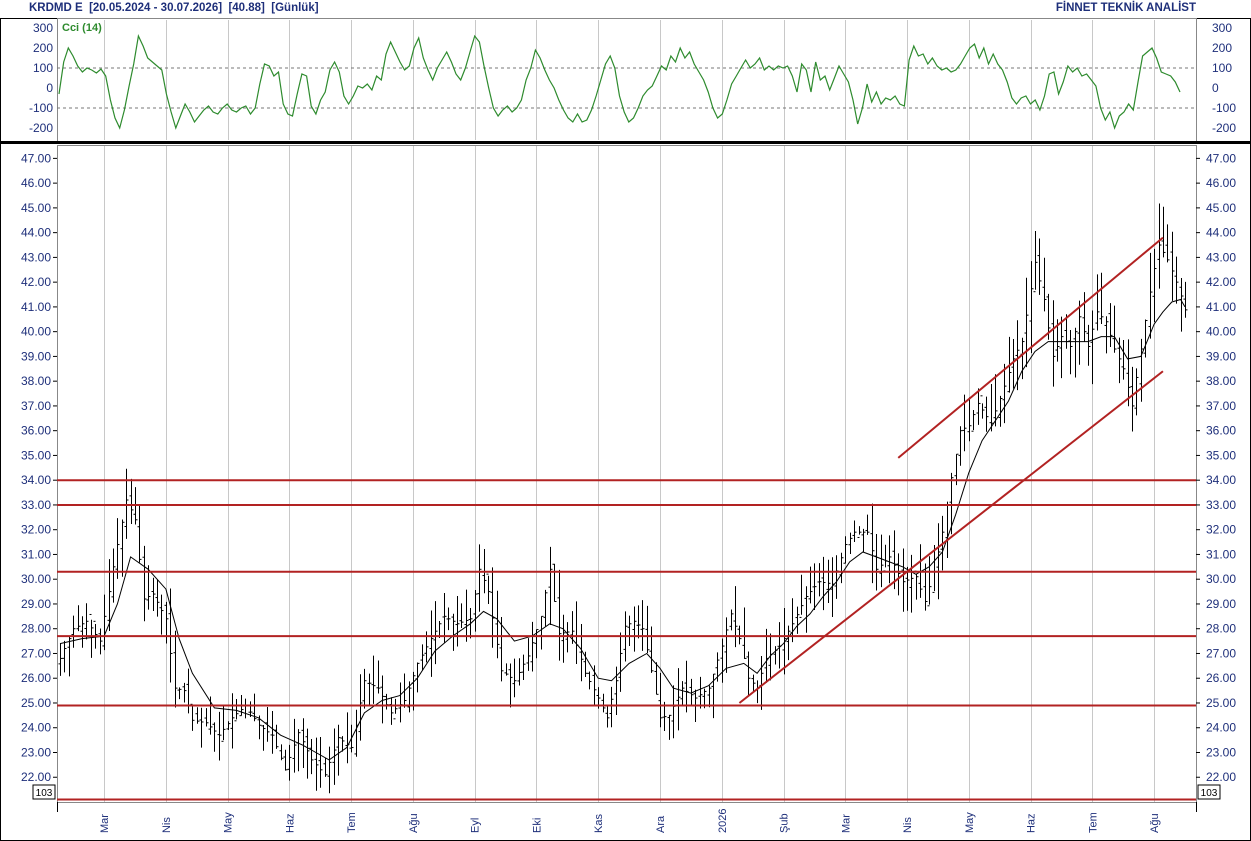 The image size is (1251, 841). Describe the element at coordinates (36, 257) in the screenshot. I see `price-tick-label-left: 43.00` at that location.